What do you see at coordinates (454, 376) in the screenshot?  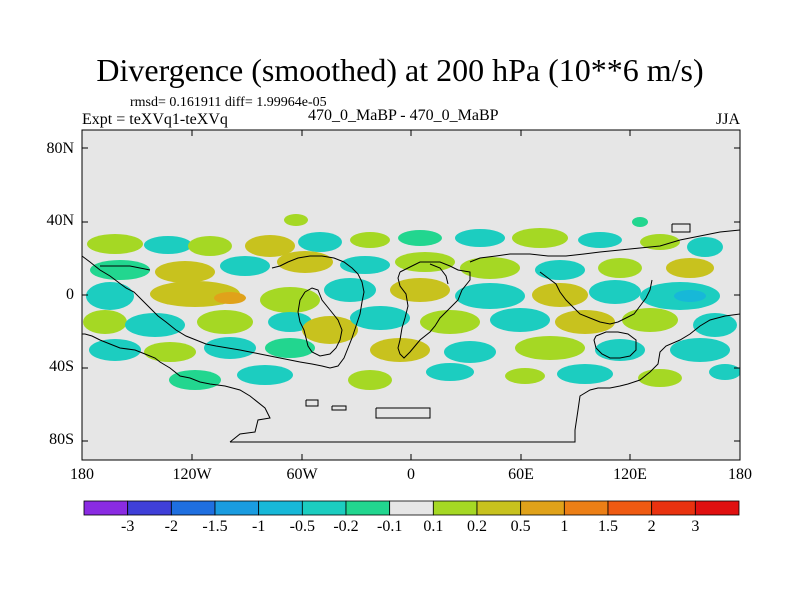 I see `contour-band-midlatitude-south` at bounding box center [454, 376].